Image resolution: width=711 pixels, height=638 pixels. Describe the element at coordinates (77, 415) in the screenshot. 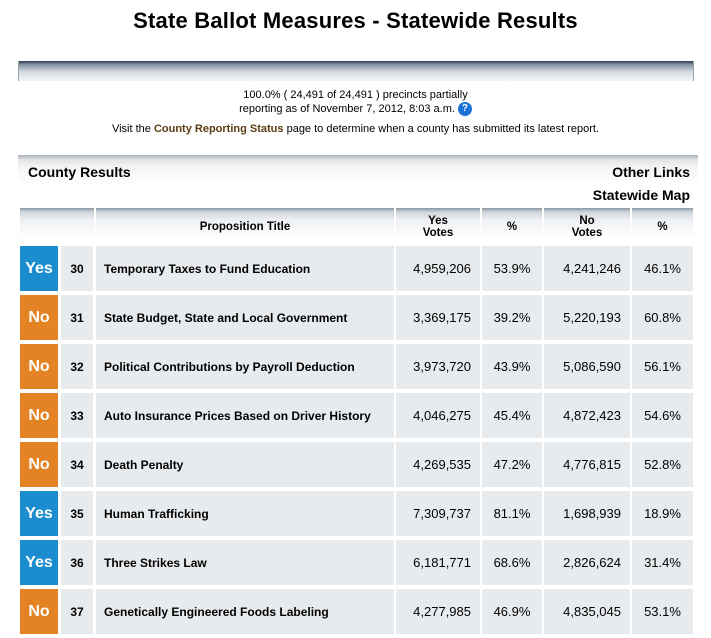

I see `proposition-number: 33` at that location.